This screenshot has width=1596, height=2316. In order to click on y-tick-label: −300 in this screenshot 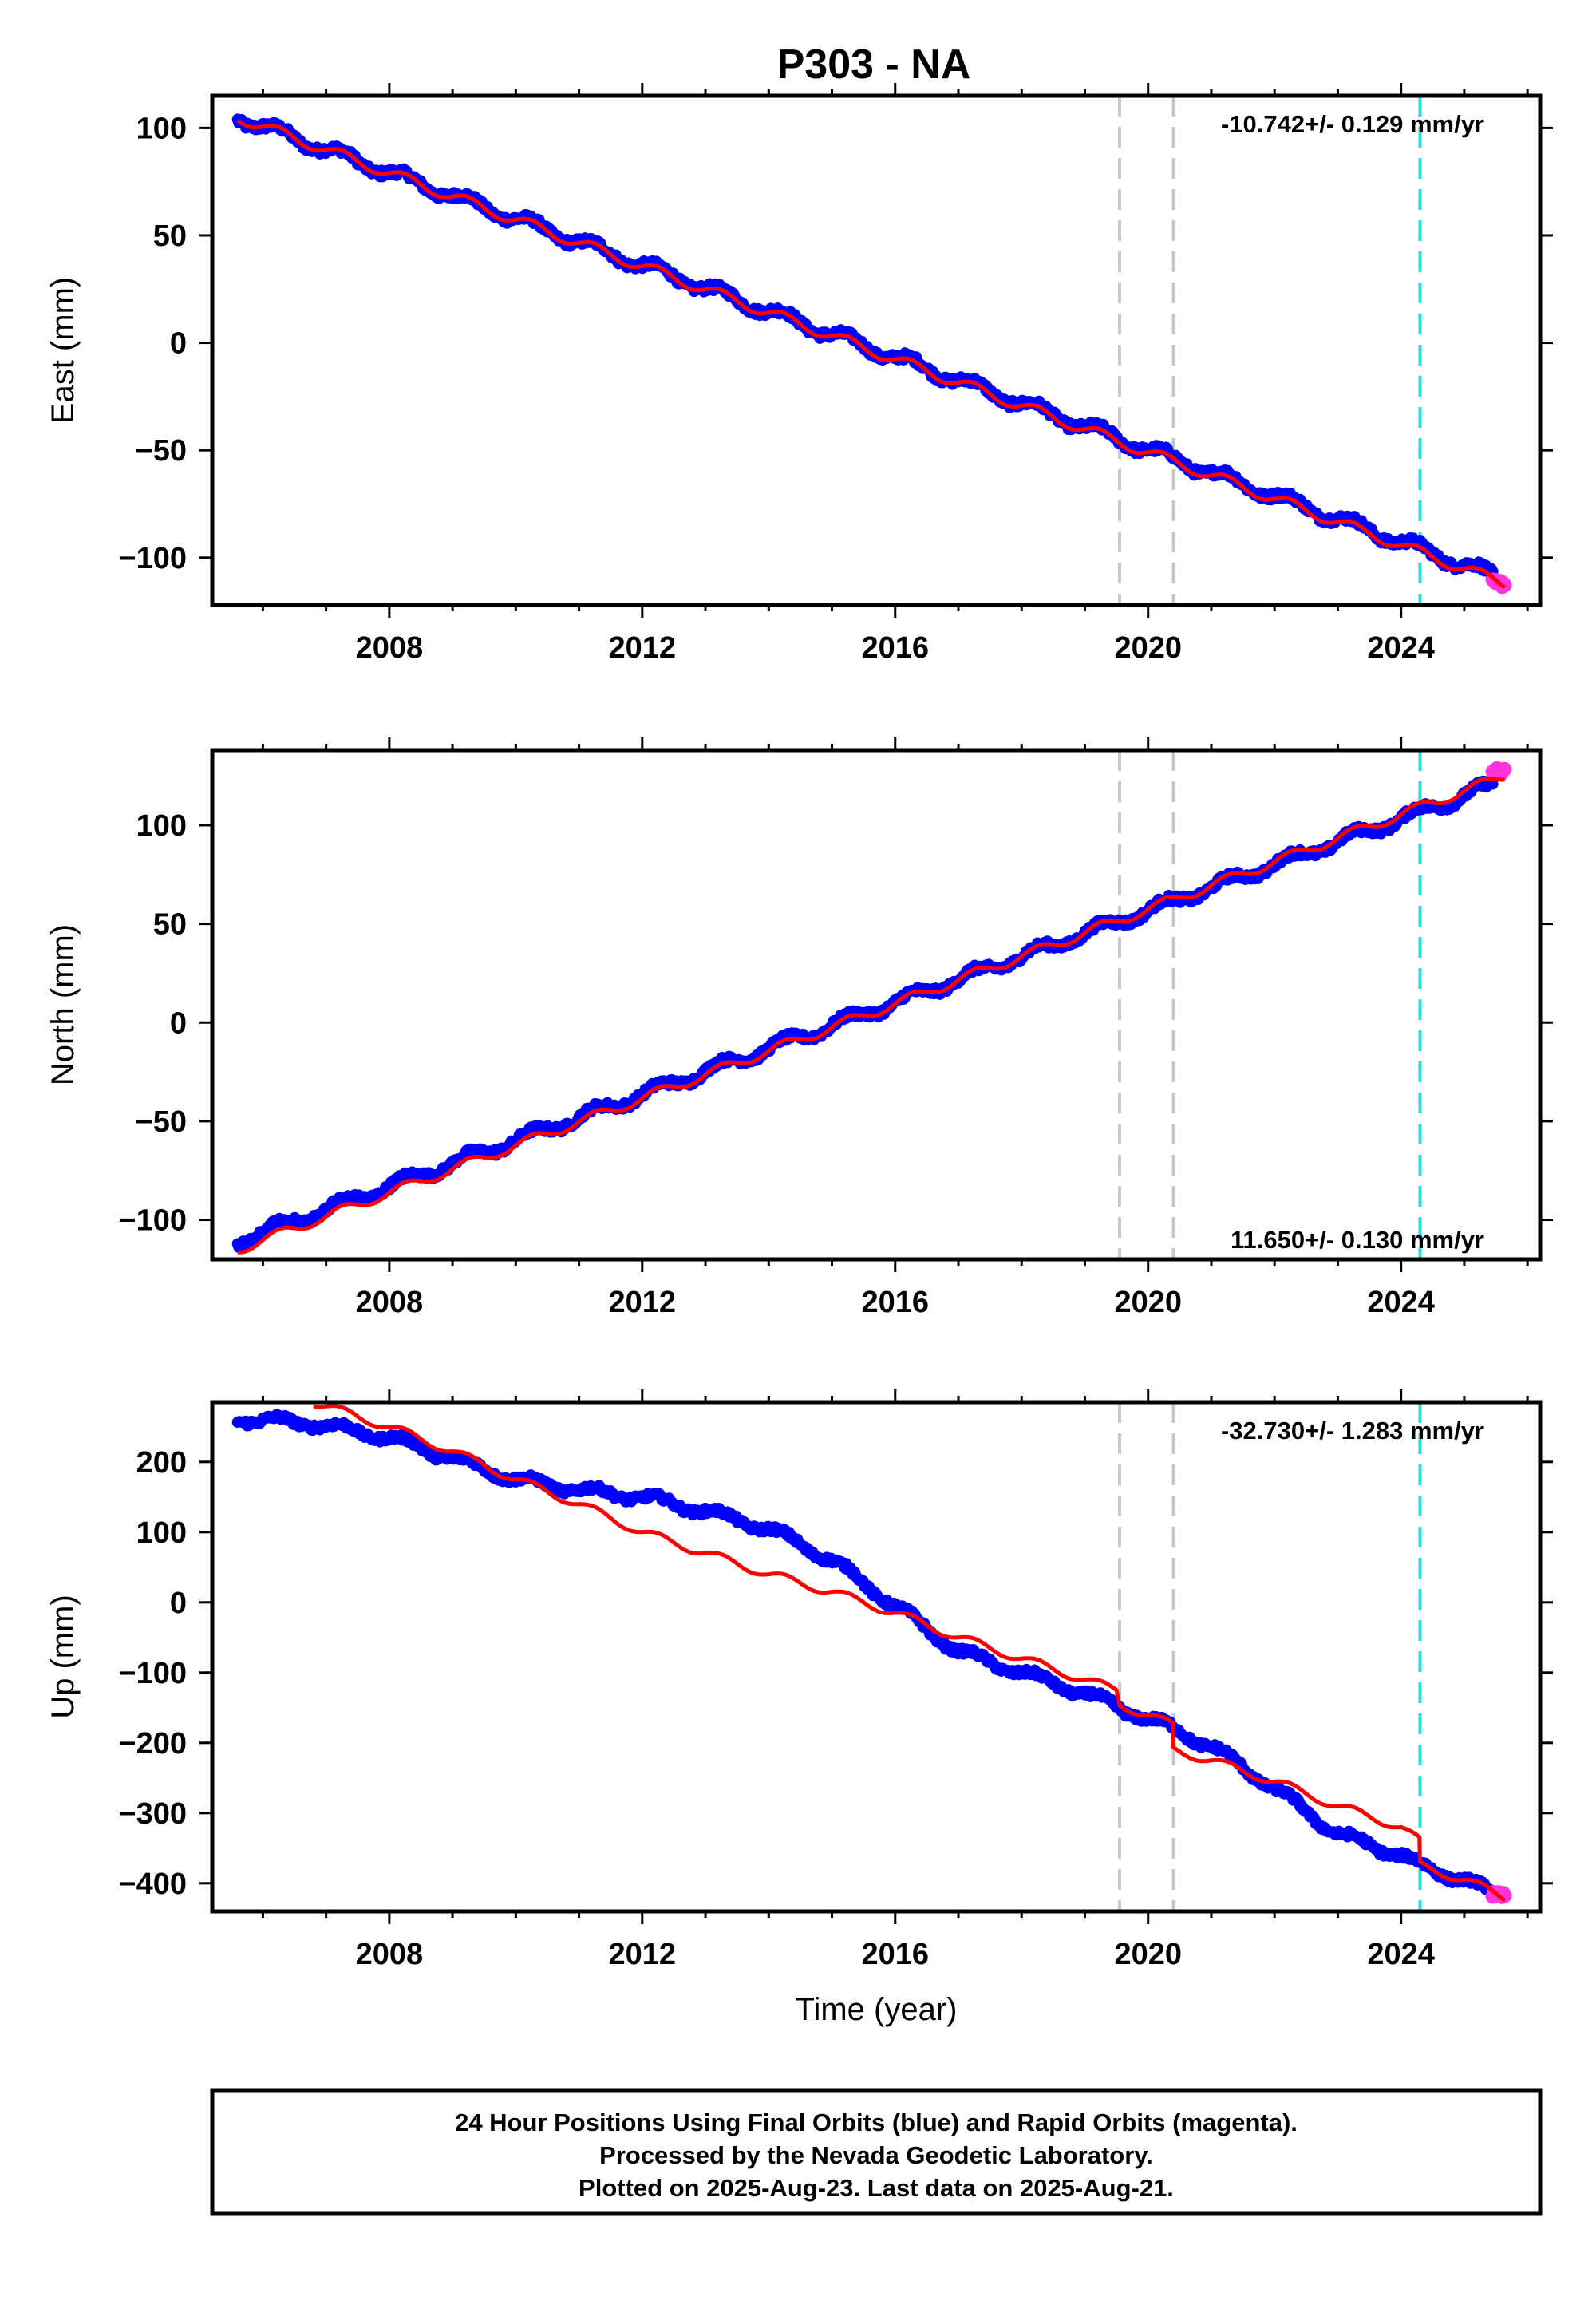, I will do `click(152, 1814)`.